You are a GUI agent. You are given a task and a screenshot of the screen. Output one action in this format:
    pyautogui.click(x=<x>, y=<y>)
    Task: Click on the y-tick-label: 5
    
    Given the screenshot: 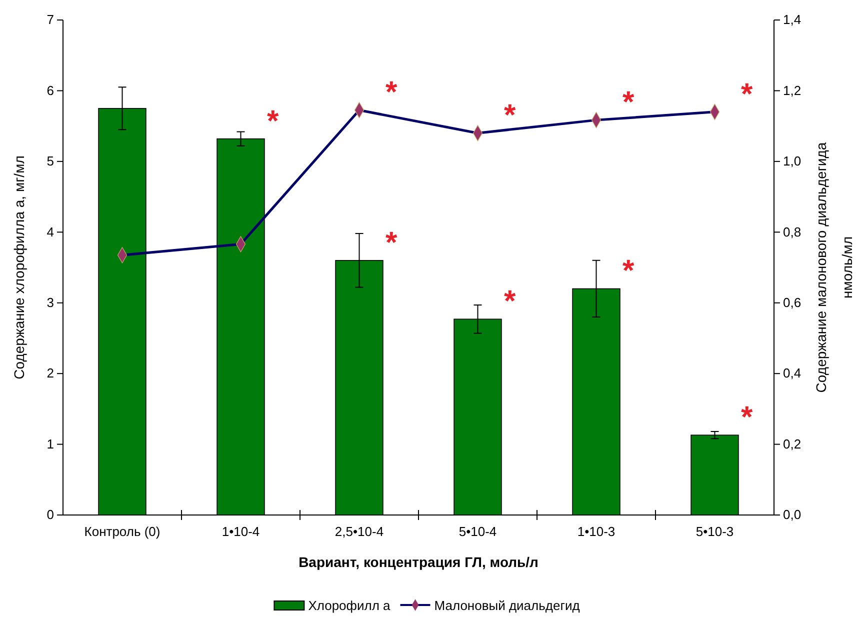 What is the action you would take?
    pyautogui.click(x=50, y=161)
    